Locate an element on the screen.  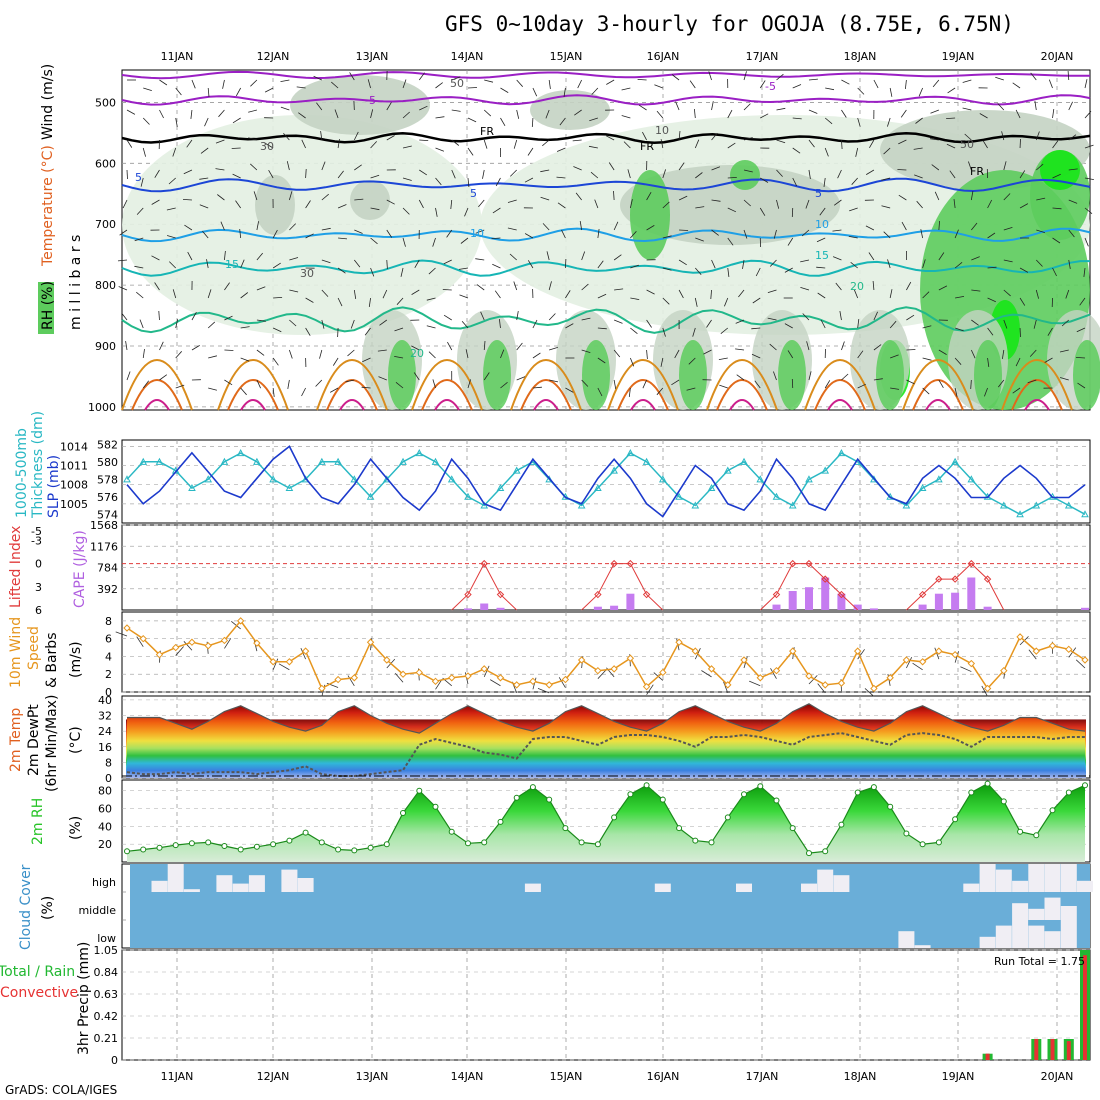
li-series-line is located at coordinates (728, 586).